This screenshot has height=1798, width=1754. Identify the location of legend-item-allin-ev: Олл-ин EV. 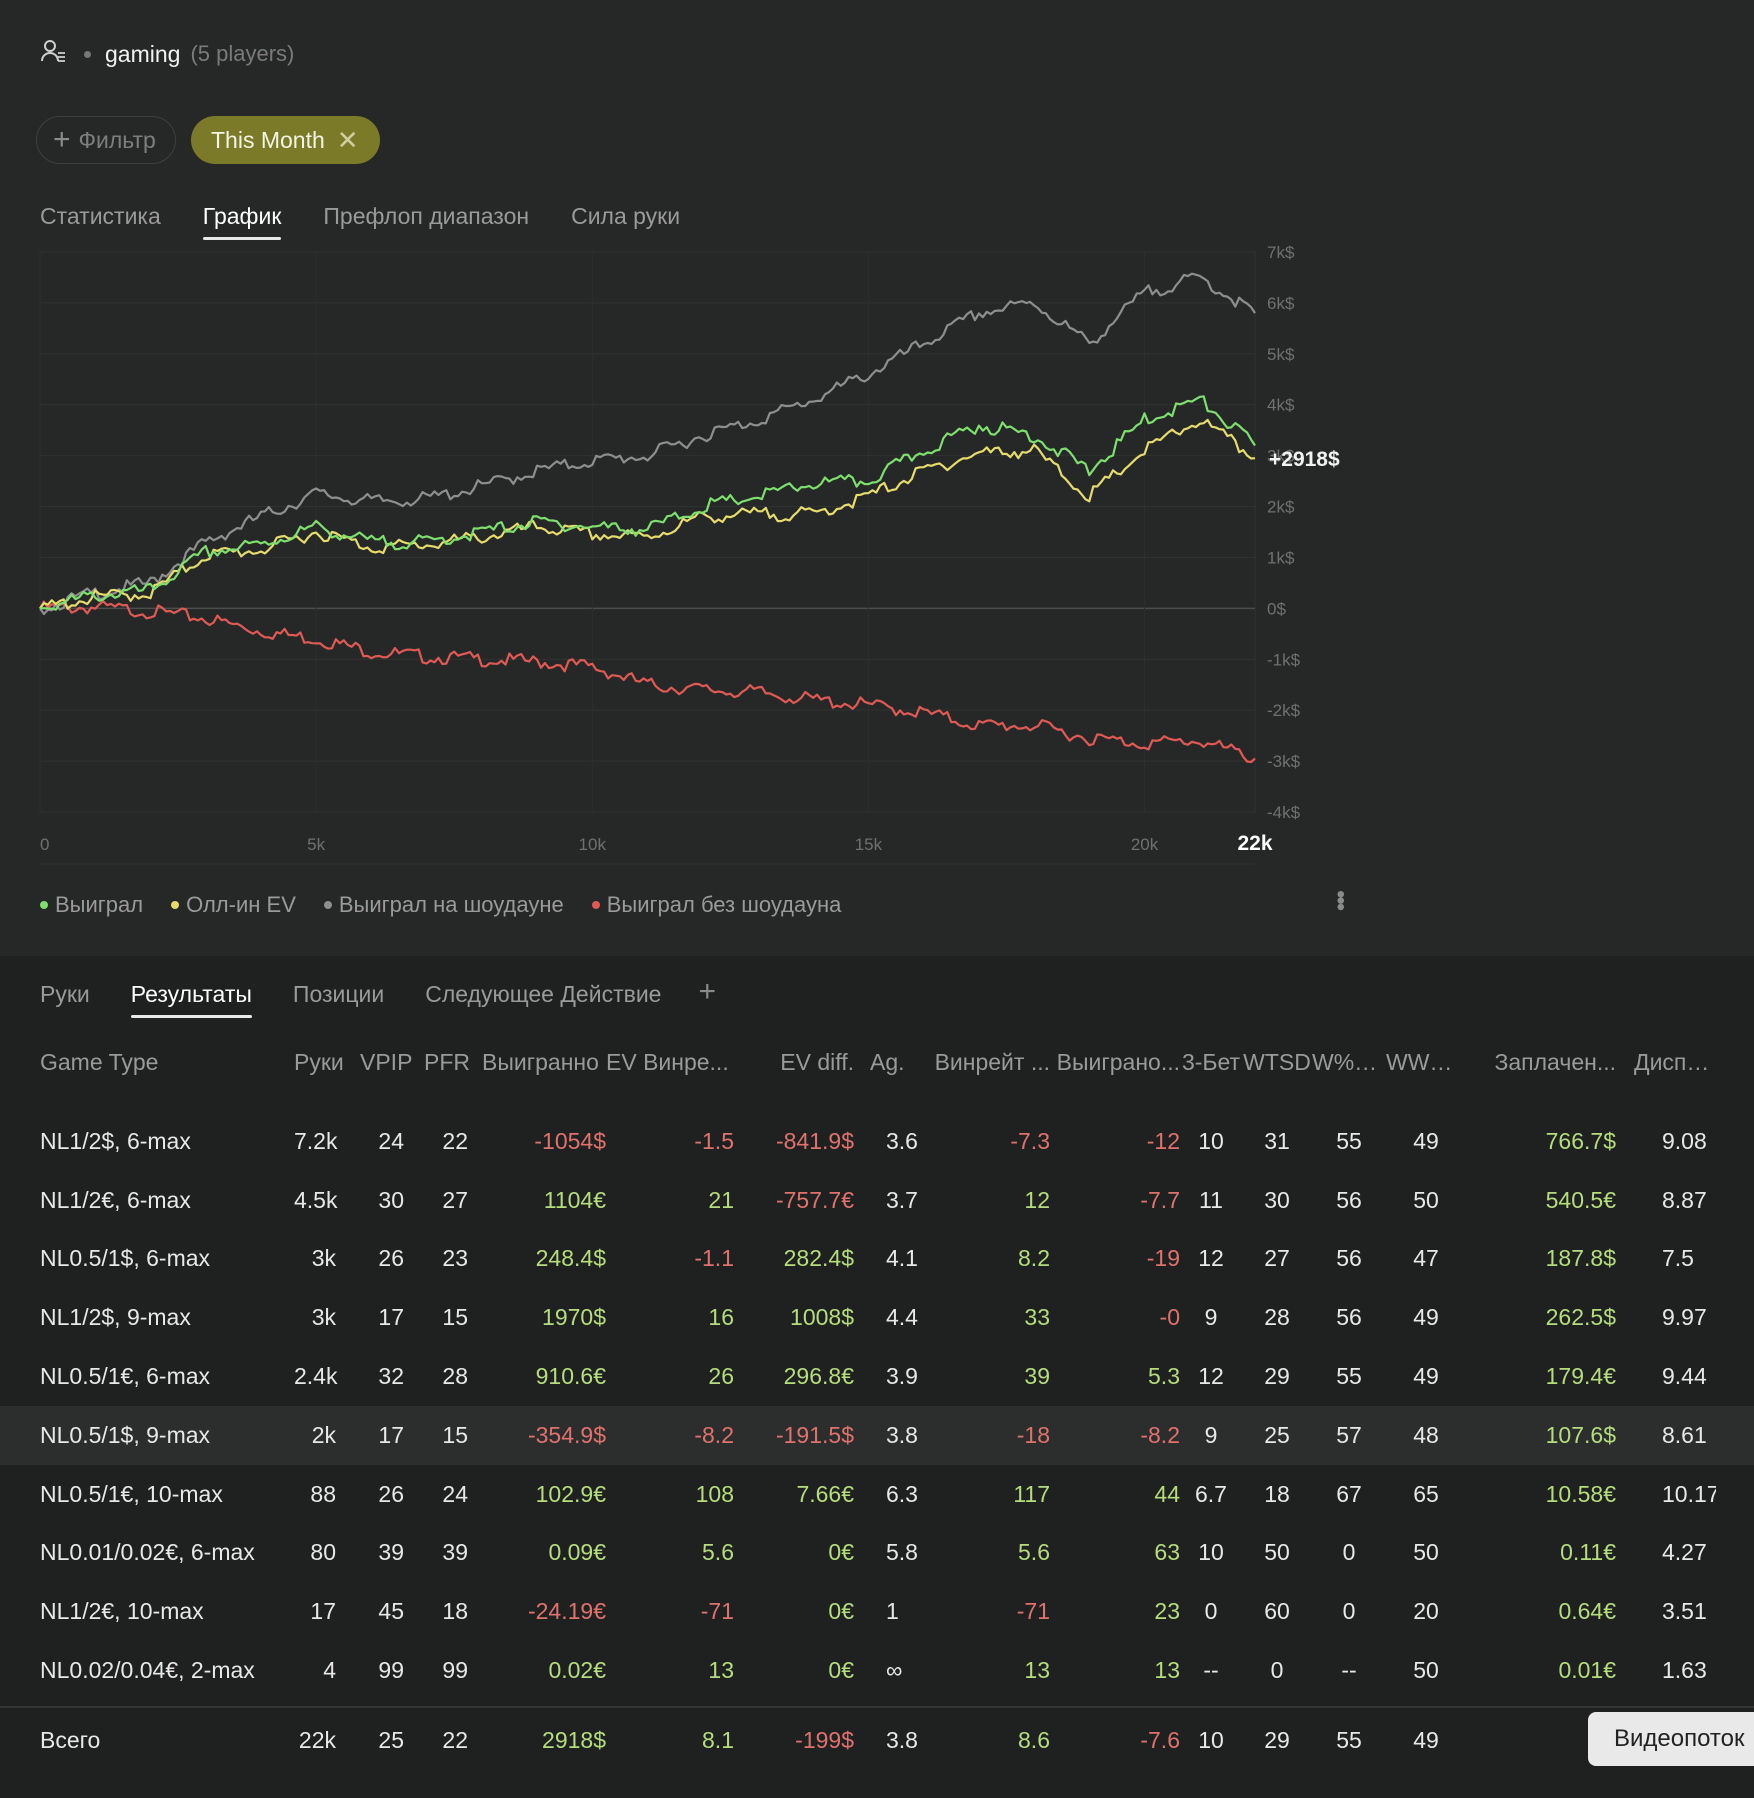
(233, 905).